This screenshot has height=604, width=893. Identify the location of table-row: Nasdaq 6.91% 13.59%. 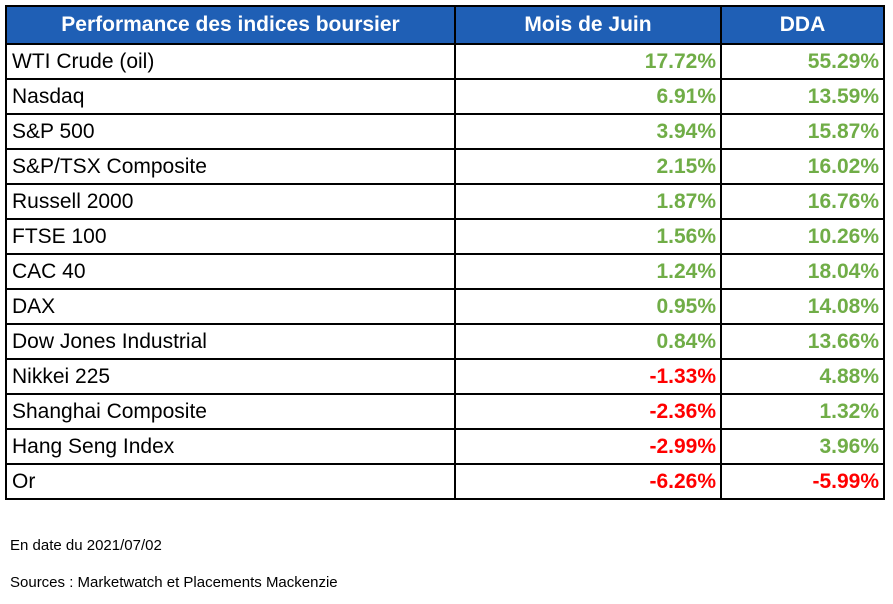
(445, 96).